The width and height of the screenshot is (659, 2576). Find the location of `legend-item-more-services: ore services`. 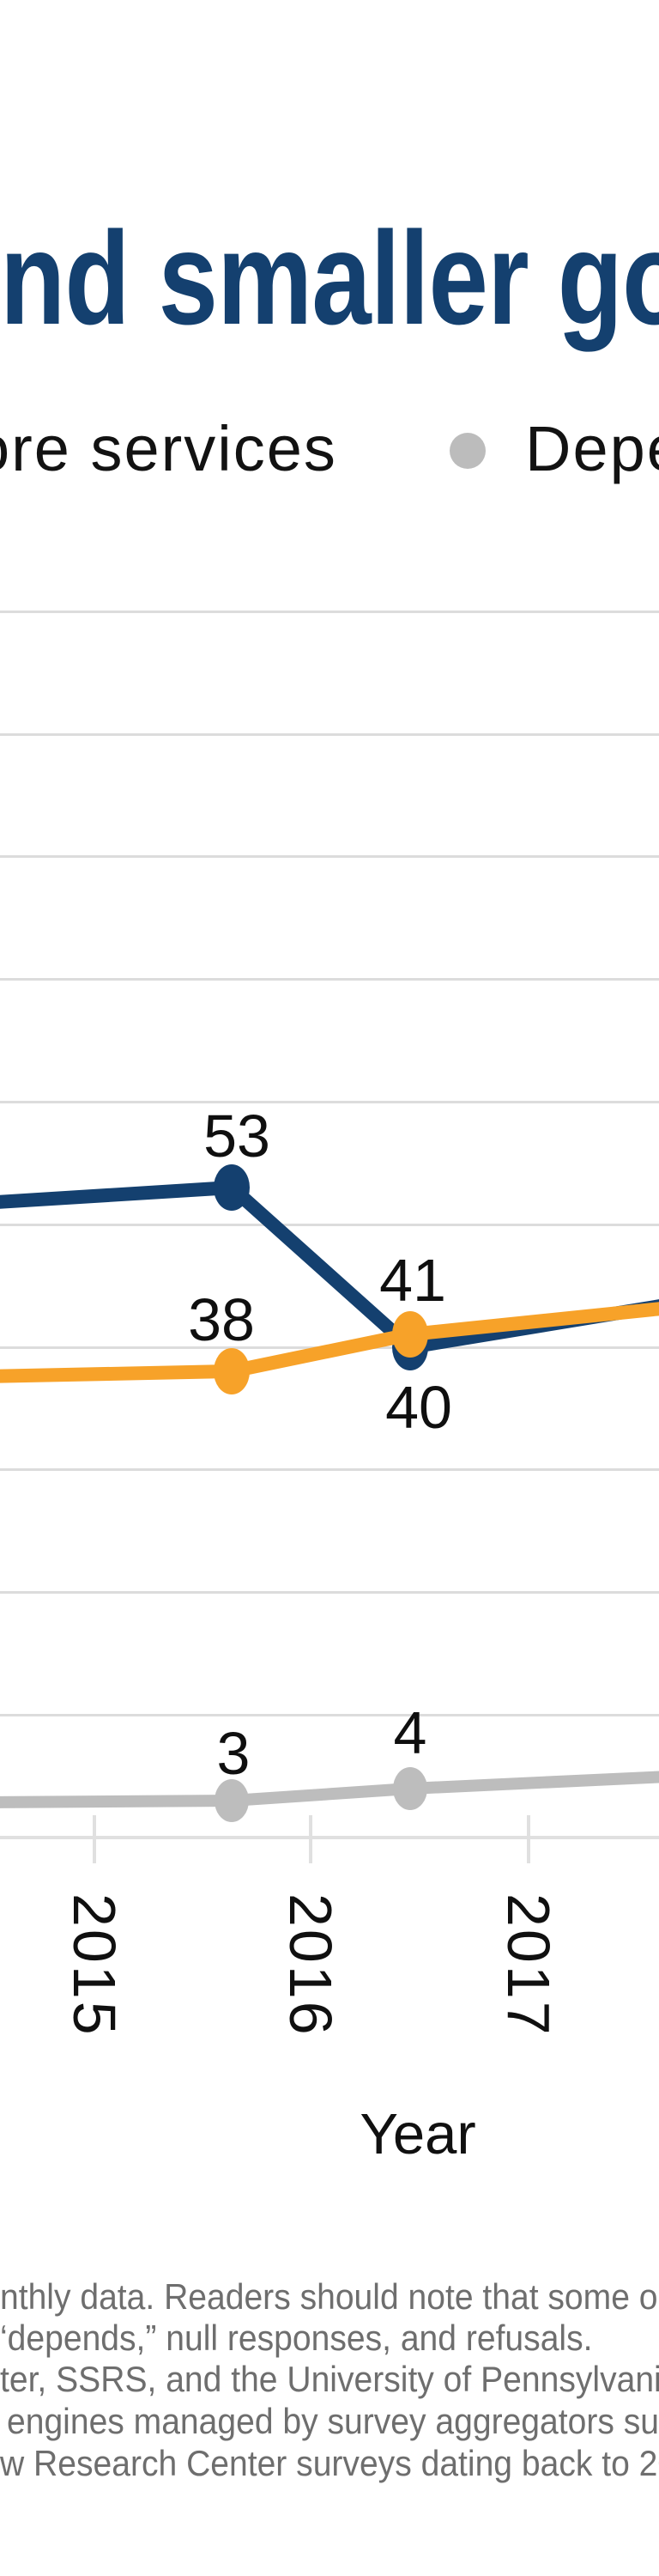

legend-item-more-services: ore services is located at coordinates (168, 448).